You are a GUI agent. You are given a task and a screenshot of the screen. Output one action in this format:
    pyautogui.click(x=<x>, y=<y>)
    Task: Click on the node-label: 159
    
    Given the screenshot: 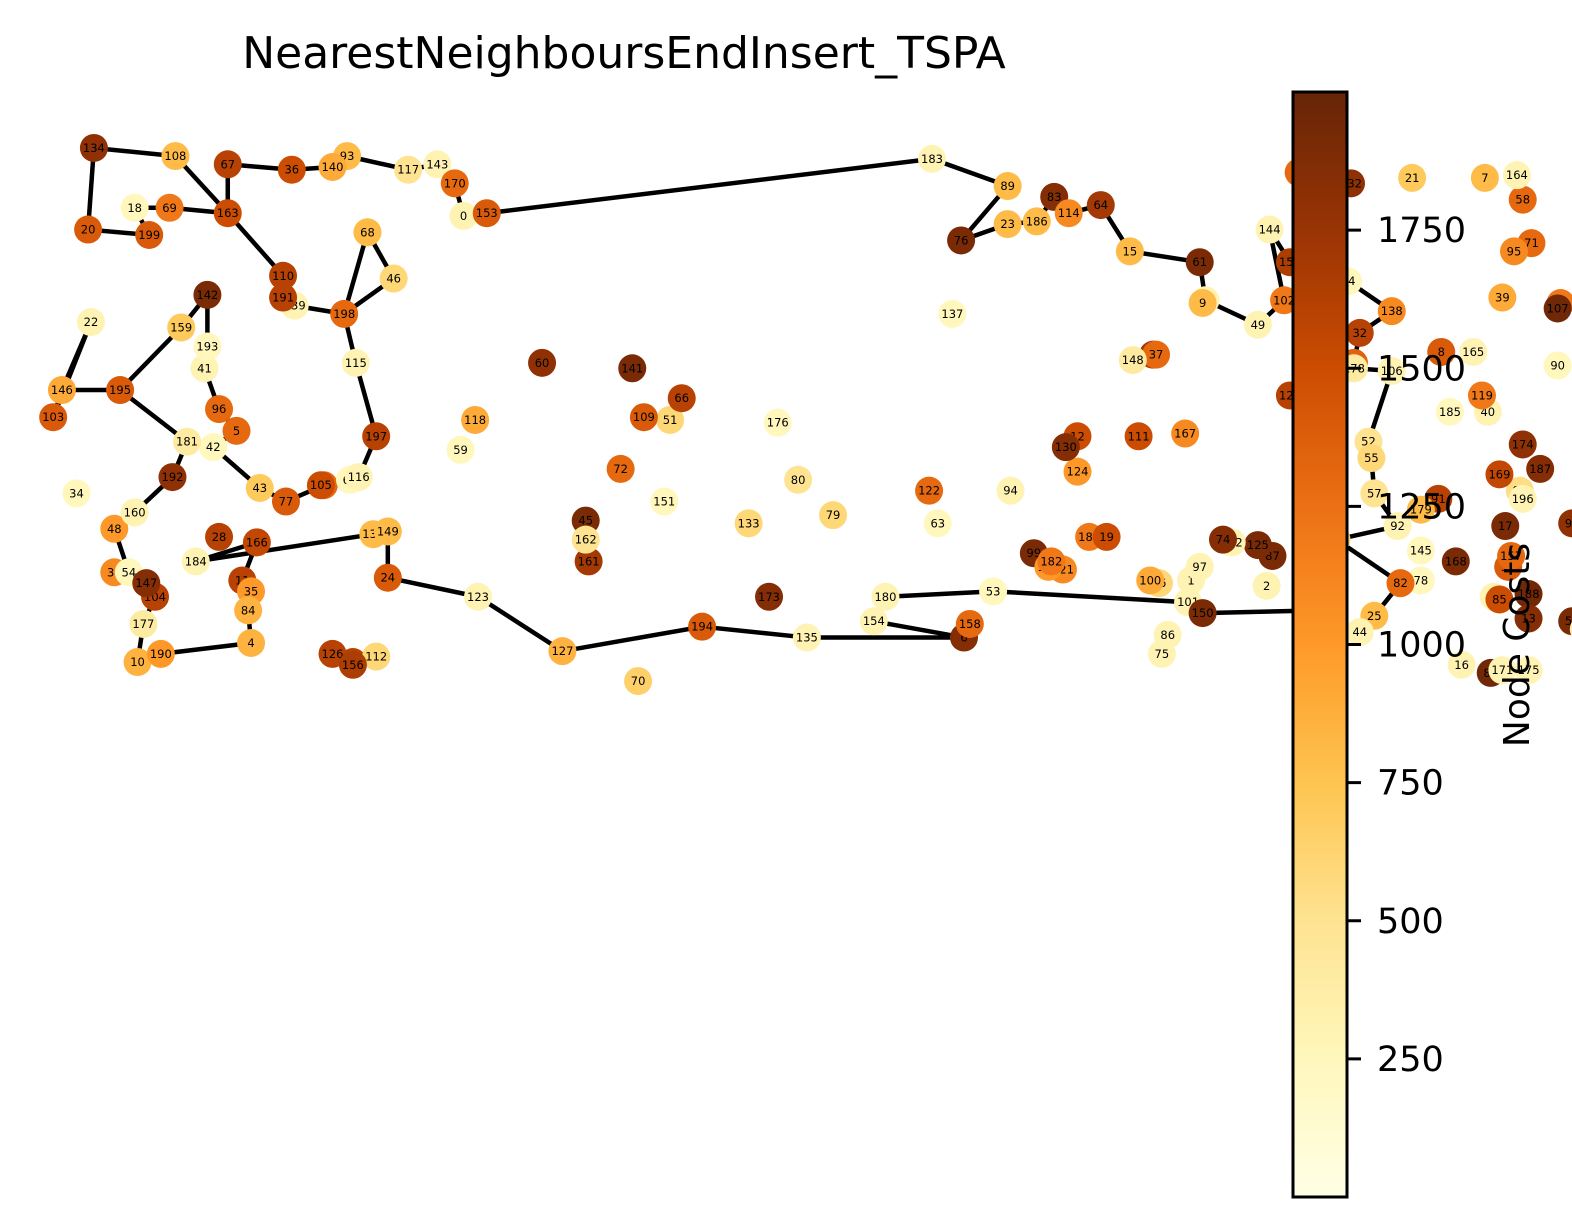 What is the action you would take?
    pyautogui.click(x=181, y=327)
    